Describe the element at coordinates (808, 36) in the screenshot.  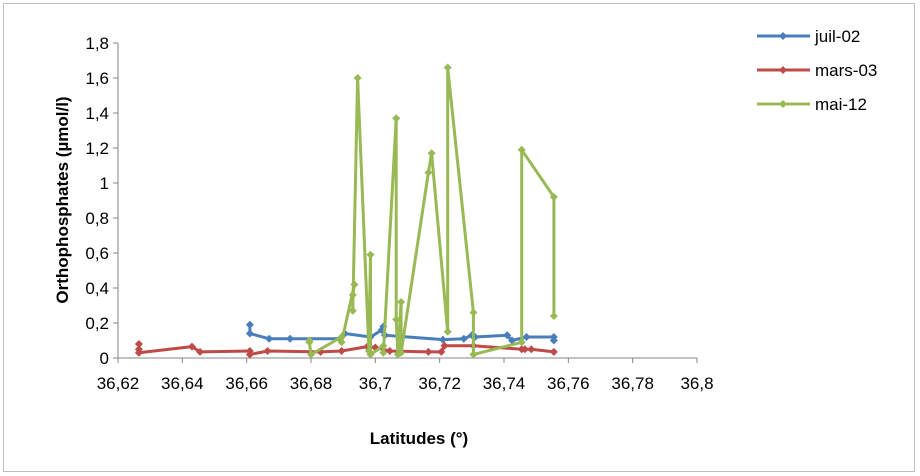
I see `legend-item-juil-02: juil-02` at that location.